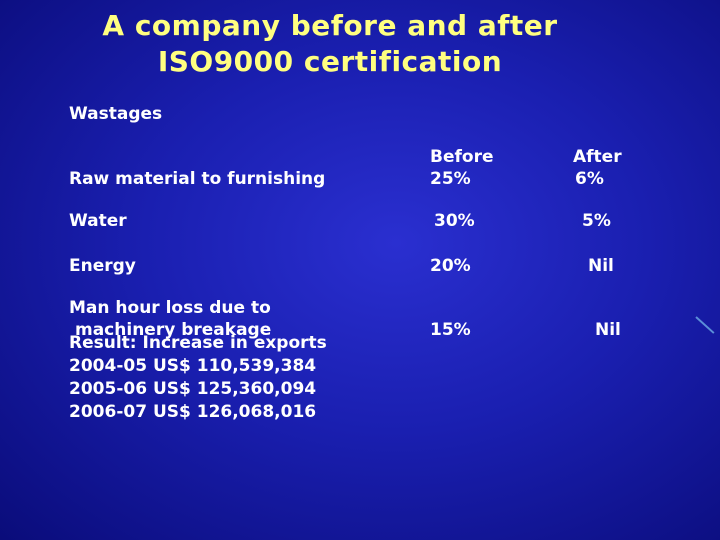 This screenshot has width=720, height=540. What do you see at coordinates (193, 389) in the screenshot?
I see `export-line-2005: 2005-06 US$ 125,360,094` at bounding box center [193, 389].